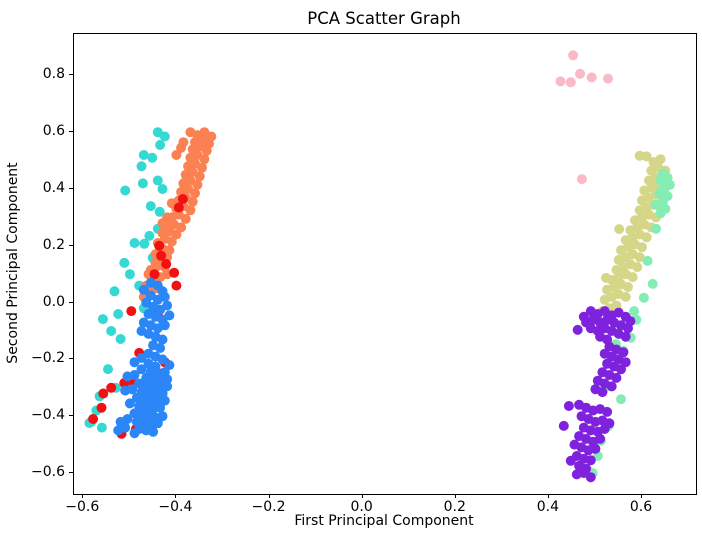 The image size is (702, 547). What do you see at coordinates (13, 263) in the screenshot?
I see `y-axis-label: Second Principal Component` at bounding box center [13, 263].